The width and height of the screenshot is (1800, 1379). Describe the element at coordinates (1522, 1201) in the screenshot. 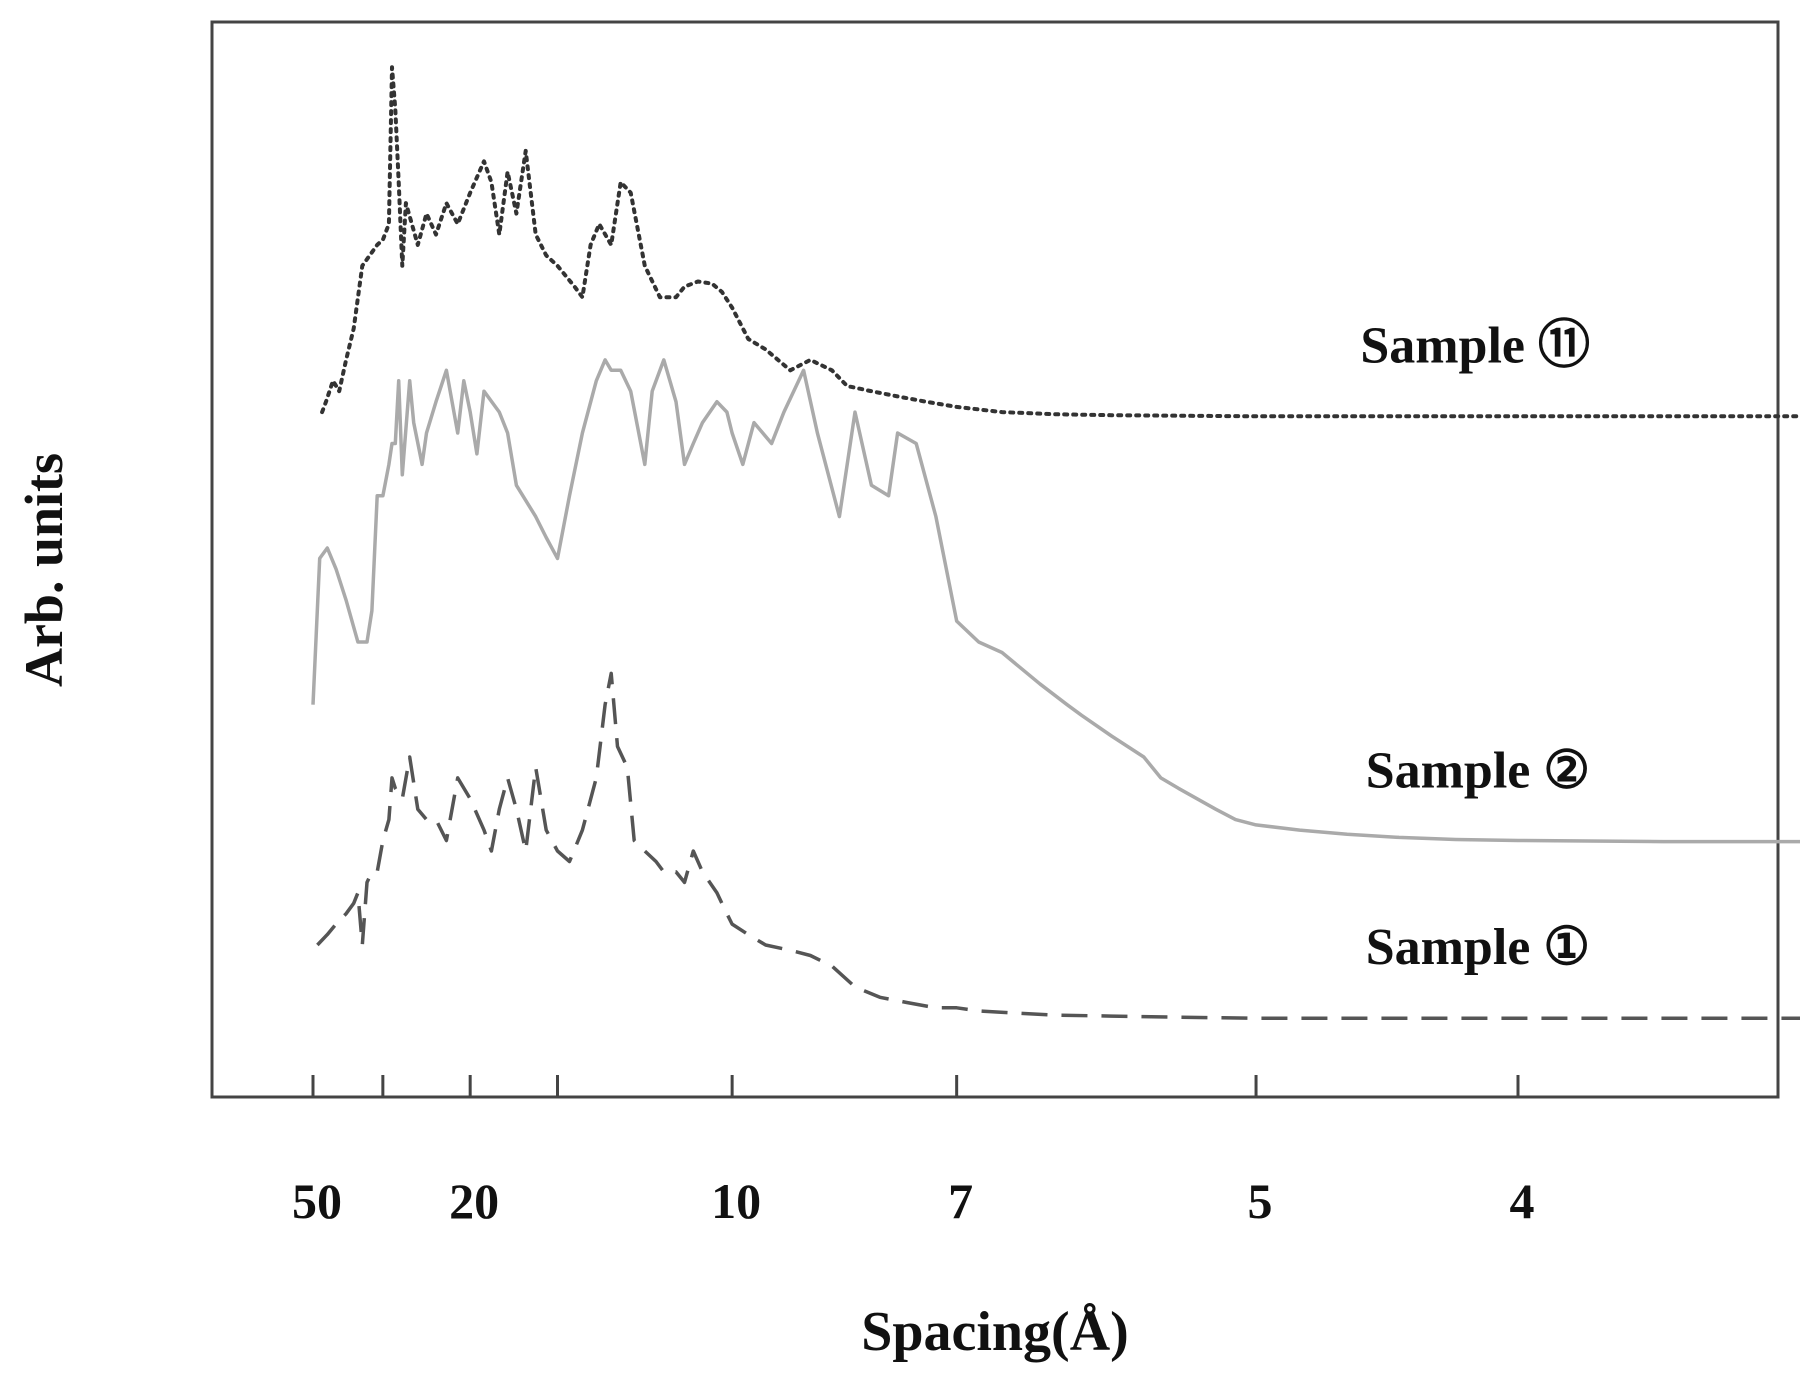

I see `x-tick-label: 4` at that location.